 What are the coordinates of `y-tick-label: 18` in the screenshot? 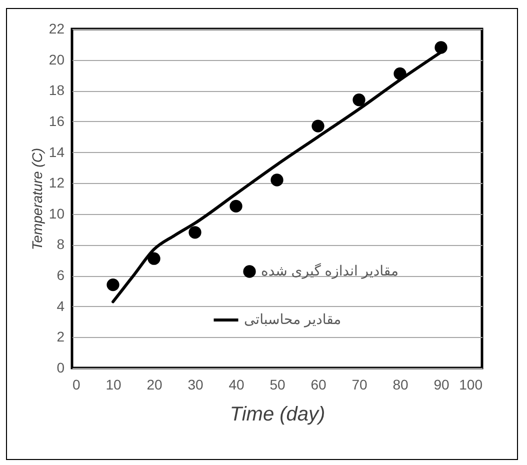 It's located at (56, 90).